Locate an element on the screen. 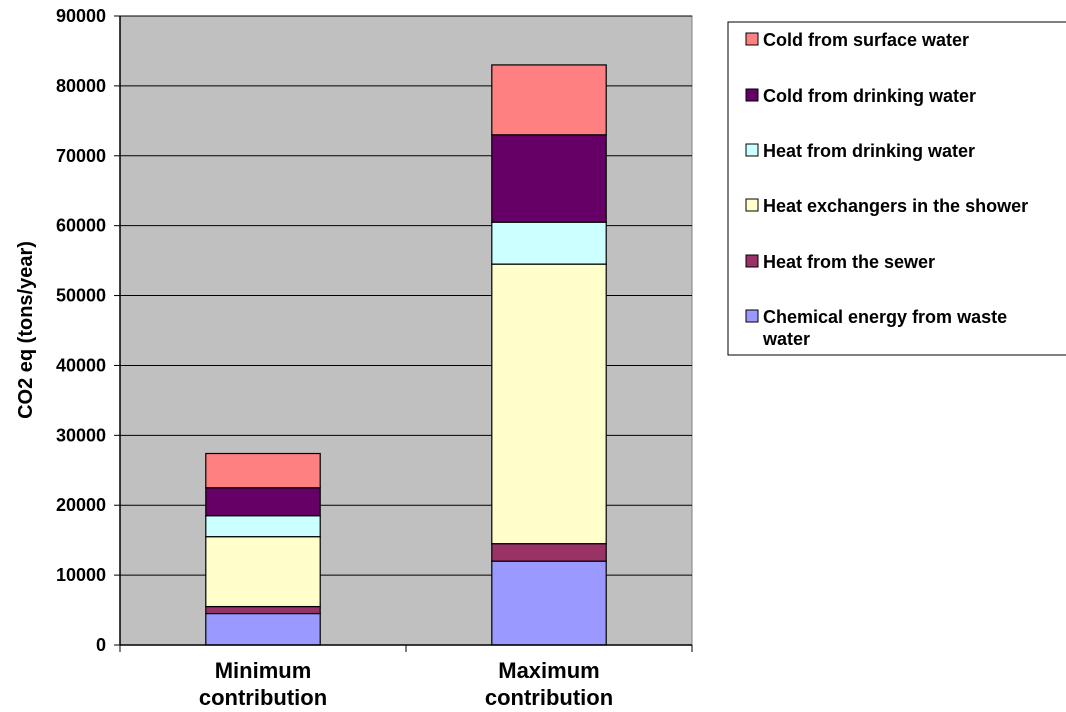 The width and height of the screenshot is (1066, 712). y-tick-label: 60000 is located at coordinates (81, 226).